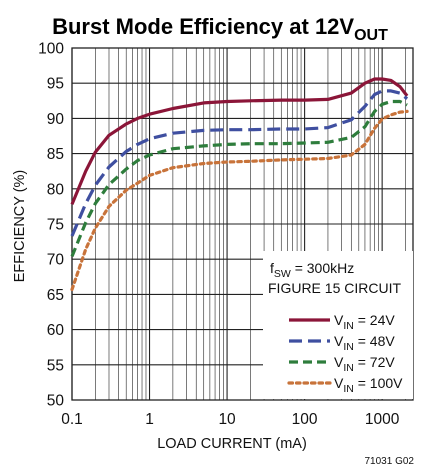 The width and height of the screenshot is (425, 470). I want to click on x-tick-label: 100, so click(305, 419).